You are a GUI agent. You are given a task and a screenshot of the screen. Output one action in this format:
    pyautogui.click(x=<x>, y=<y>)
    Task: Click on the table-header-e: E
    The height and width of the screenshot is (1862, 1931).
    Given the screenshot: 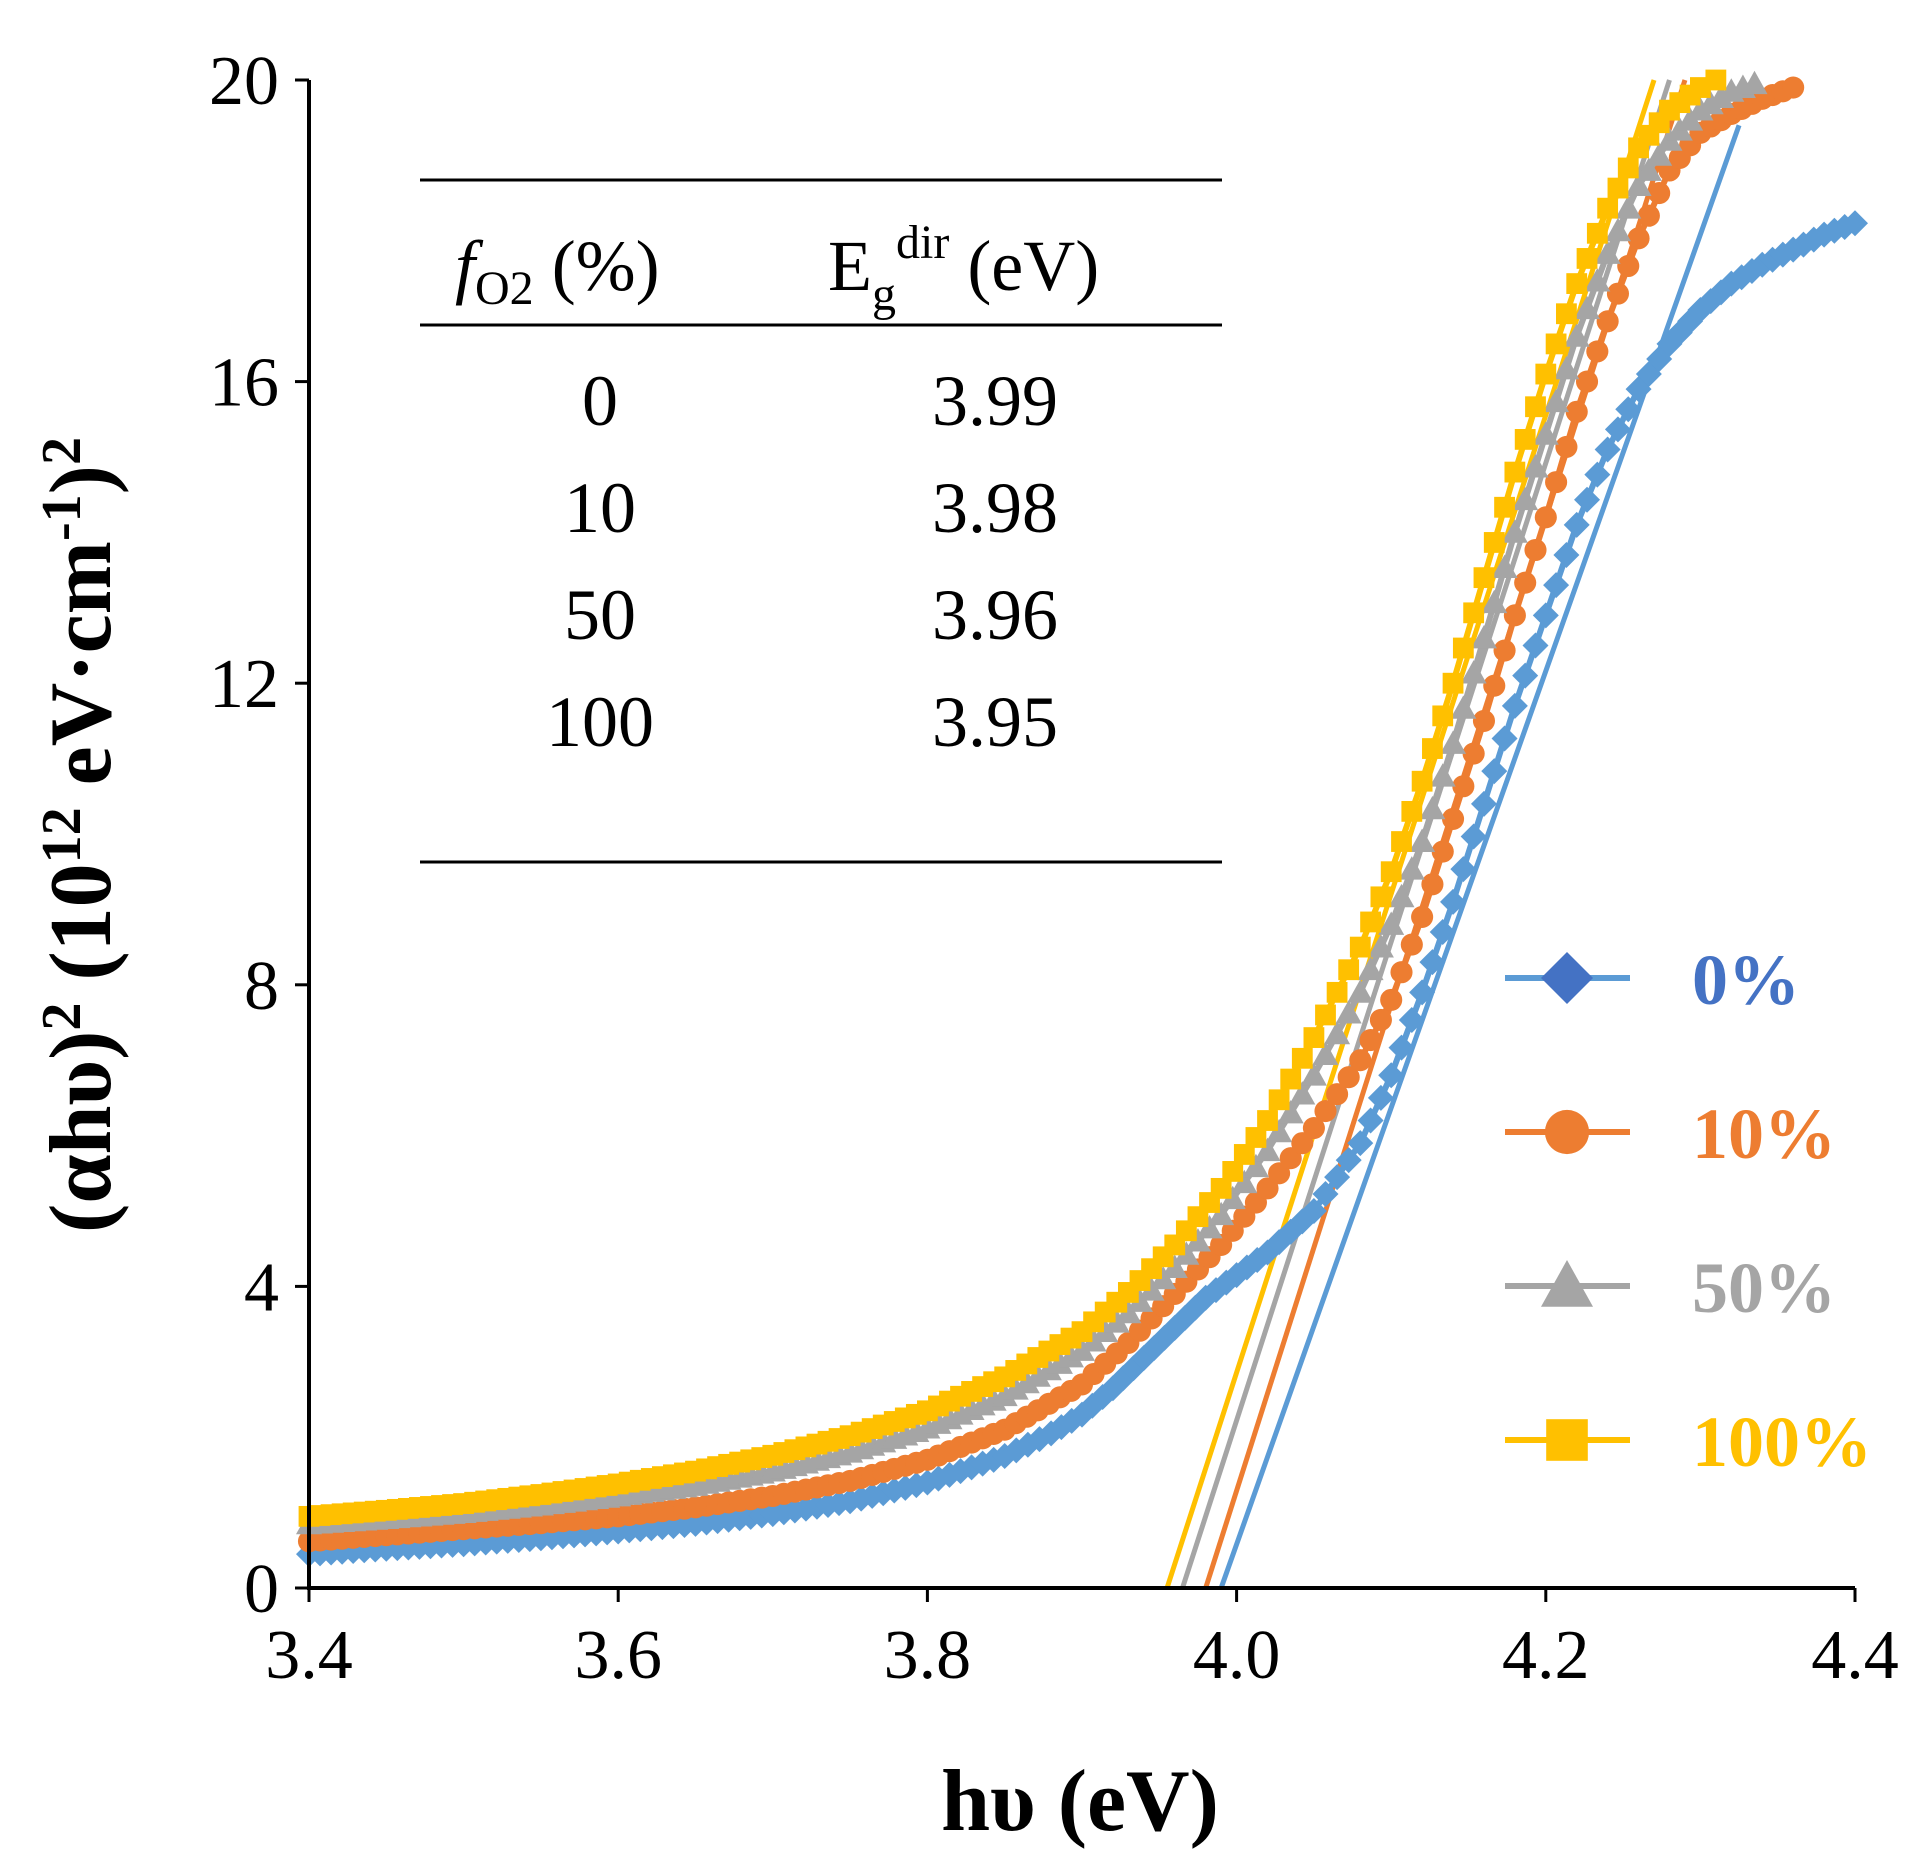 What is the action you would take?
    pyautogui.click(x=850, y=266)
    